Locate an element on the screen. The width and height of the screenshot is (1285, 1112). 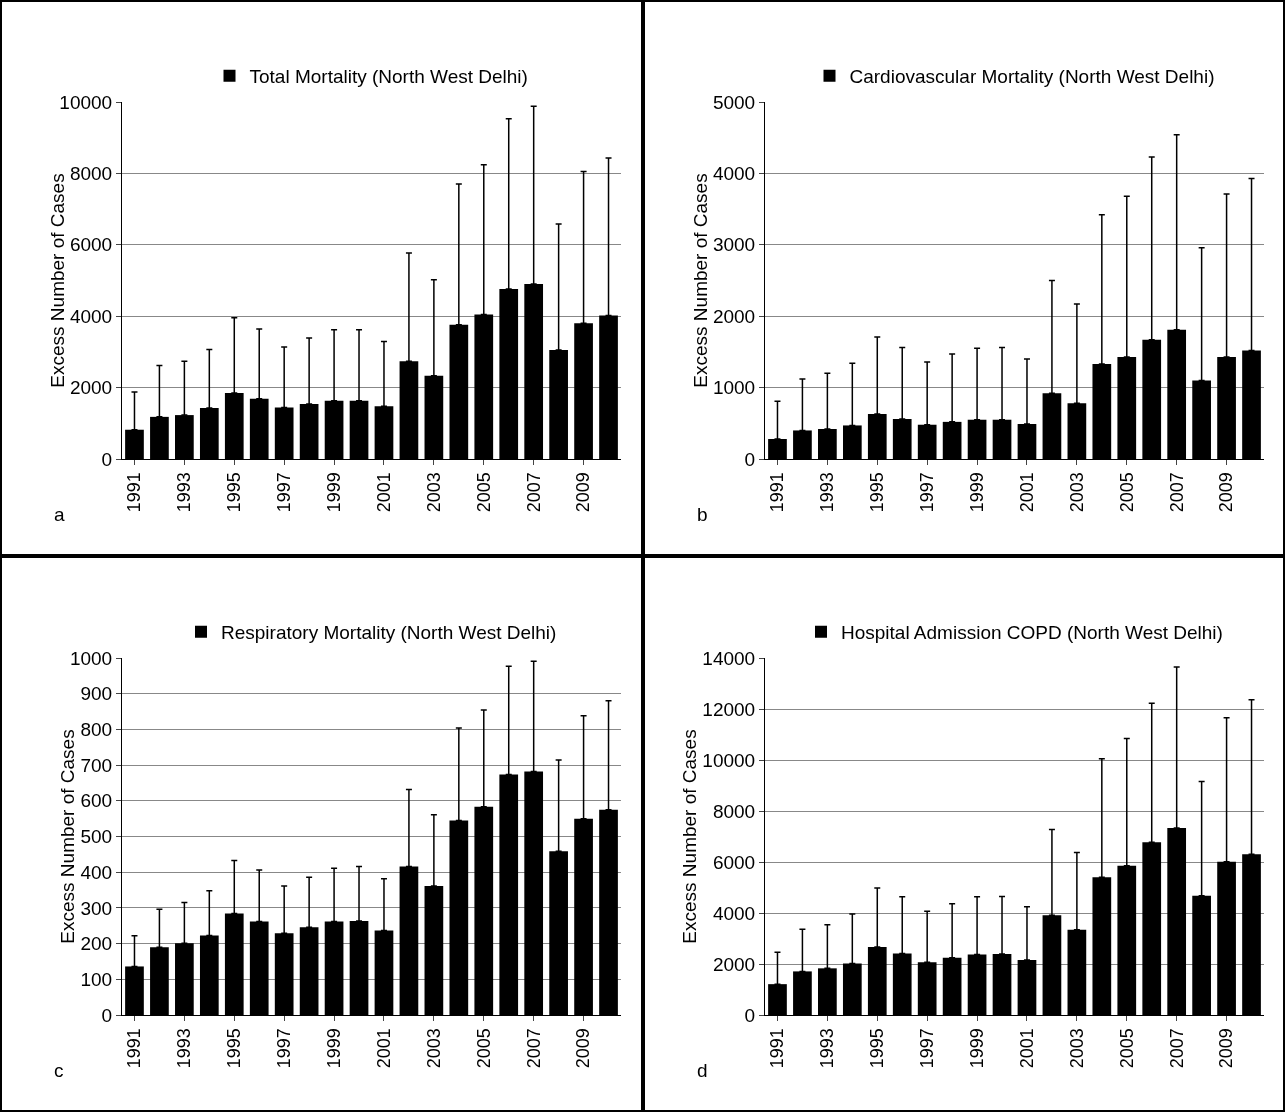
y-tick-label: 400 is located at coordinates (96, 872).